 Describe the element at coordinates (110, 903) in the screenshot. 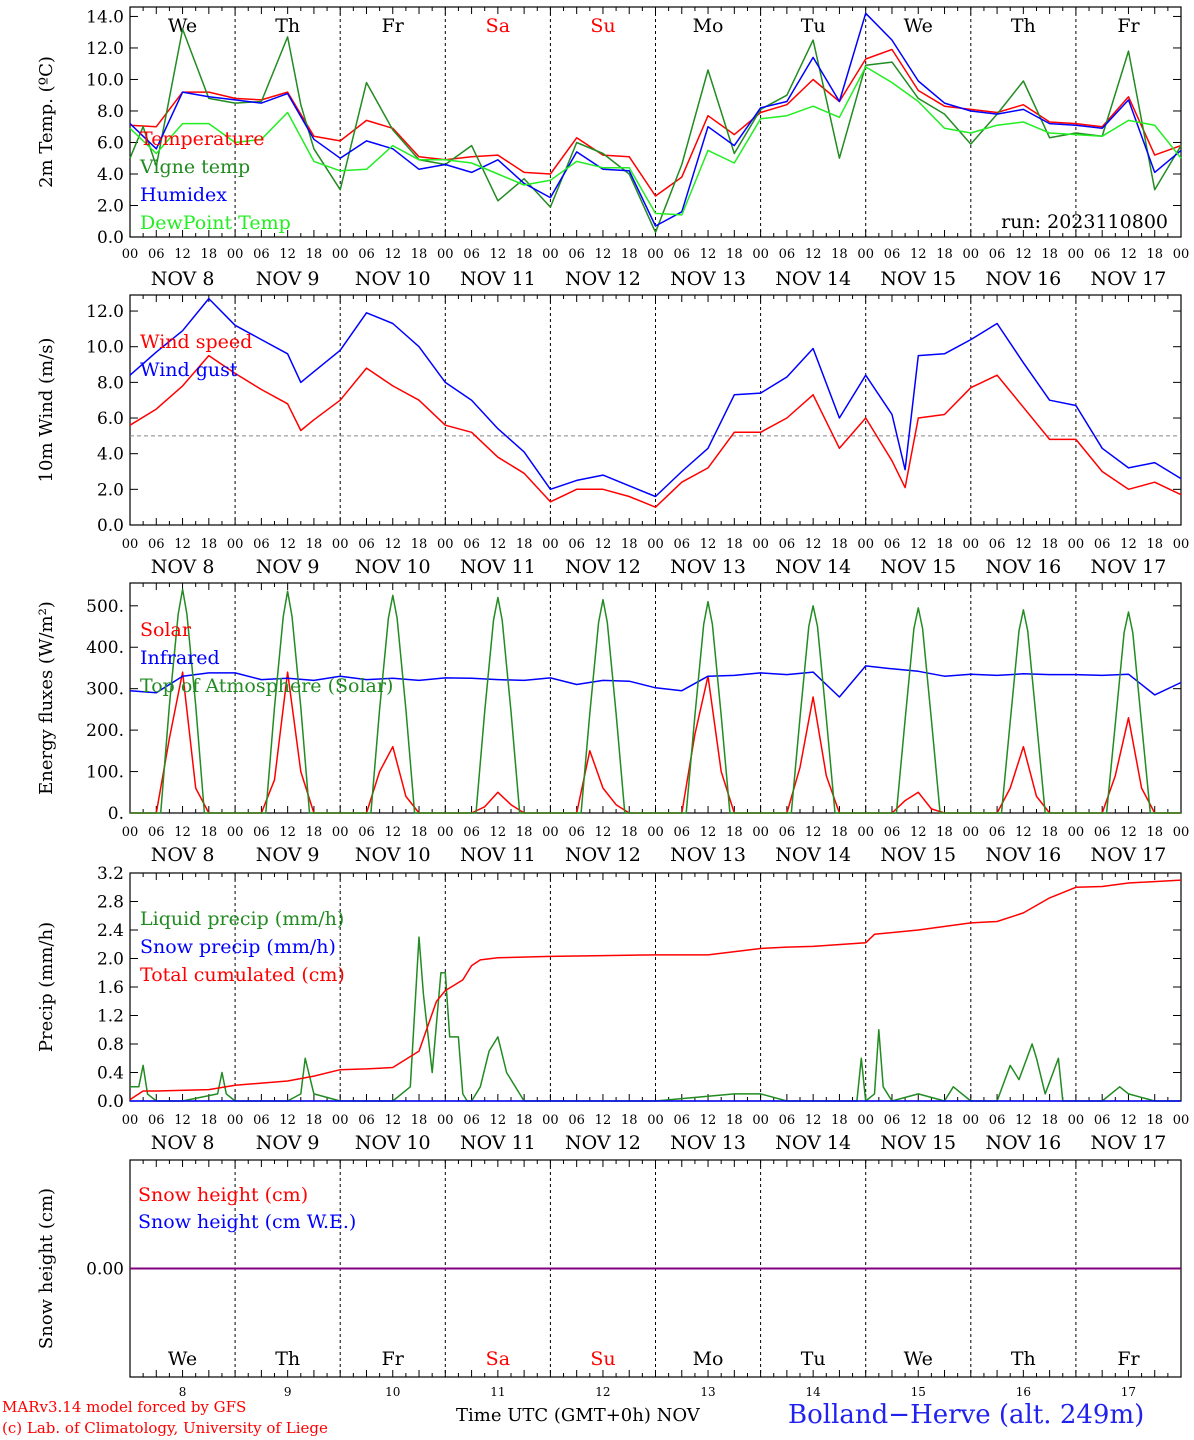

I see `y-tick-label: 2.8` at that location.